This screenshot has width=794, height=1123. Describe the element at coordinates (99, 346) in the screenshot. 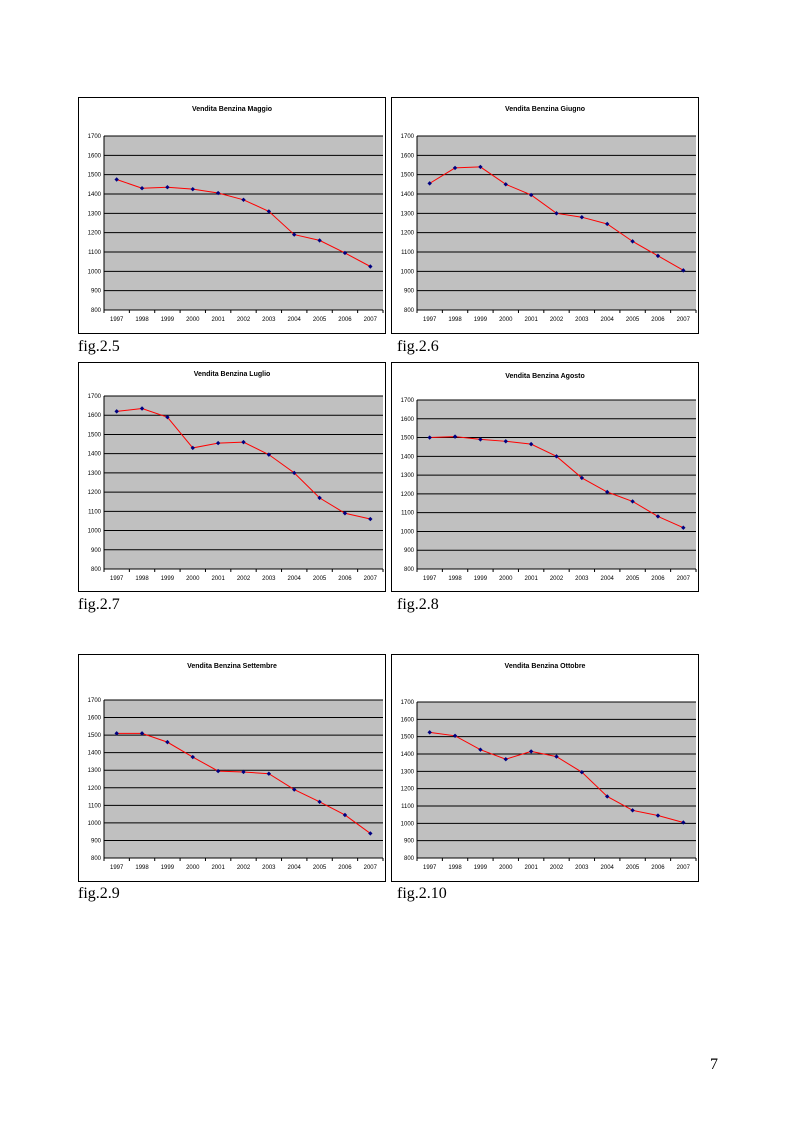

I see `figure-label: fig.2.5` at that location.